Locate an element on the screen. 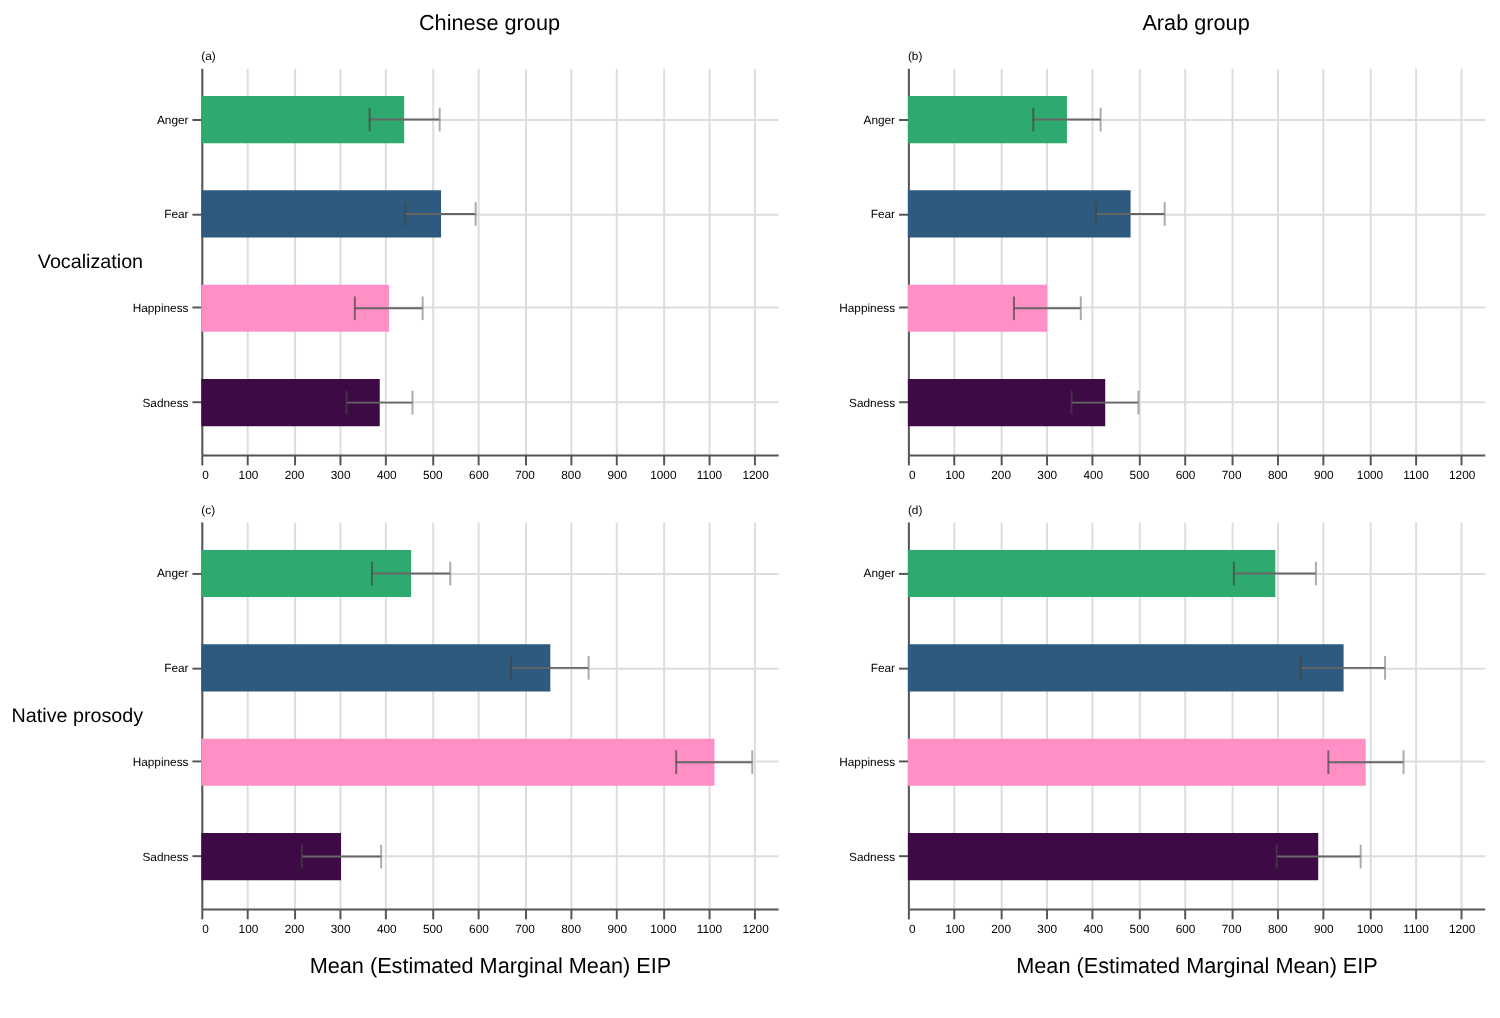  chart-title: Arab group is located at coordinates (1196, 24).